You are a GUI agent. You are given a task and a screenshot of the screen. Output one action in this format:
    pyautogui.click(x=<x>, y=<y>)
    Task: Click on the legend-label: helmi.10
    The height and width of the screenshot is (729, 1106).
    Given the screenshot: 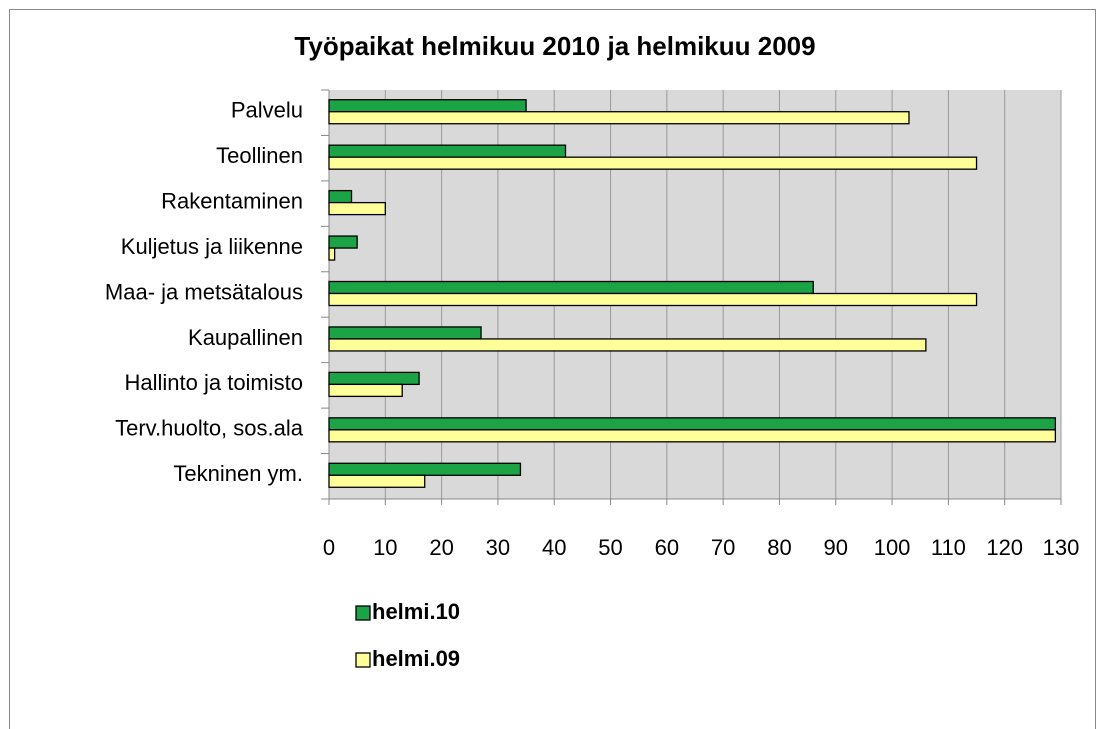 What is the action you would take?
    pyautogui.click(x=416, y=611)
    